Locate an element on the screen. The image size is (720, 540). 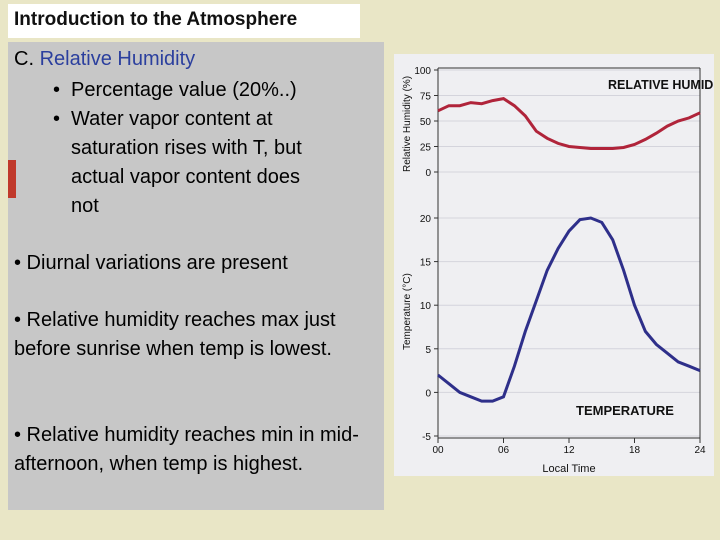
humidity-tick-label: 75 is located at coordinates (426, 97).